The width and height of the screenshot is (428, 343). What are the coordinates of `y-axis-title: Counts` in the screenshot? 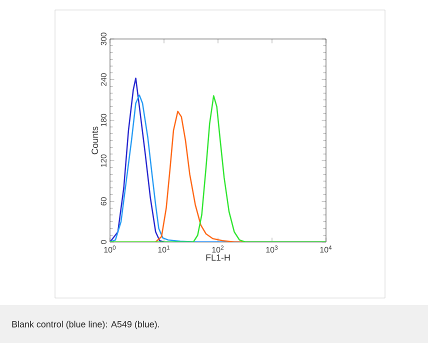 It's located at (95, 140).